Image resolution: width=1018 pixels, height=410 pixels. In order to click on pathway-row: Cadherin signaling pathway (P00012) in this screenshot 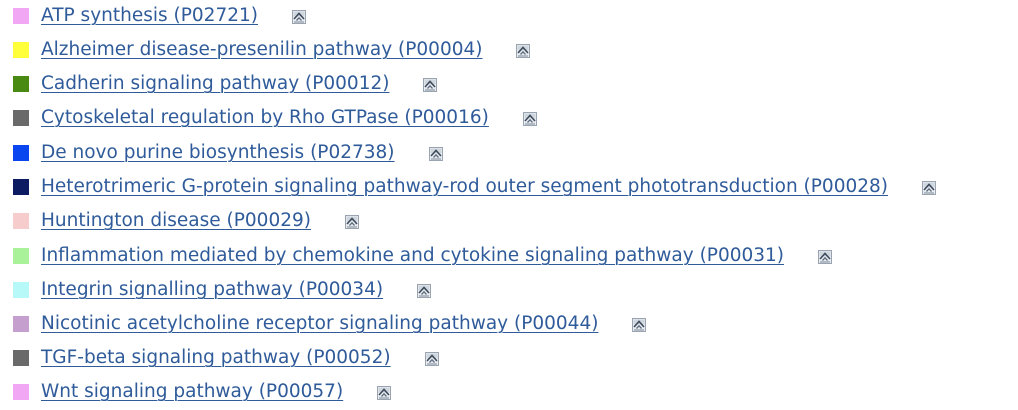, I will do `click(509, 85)`.